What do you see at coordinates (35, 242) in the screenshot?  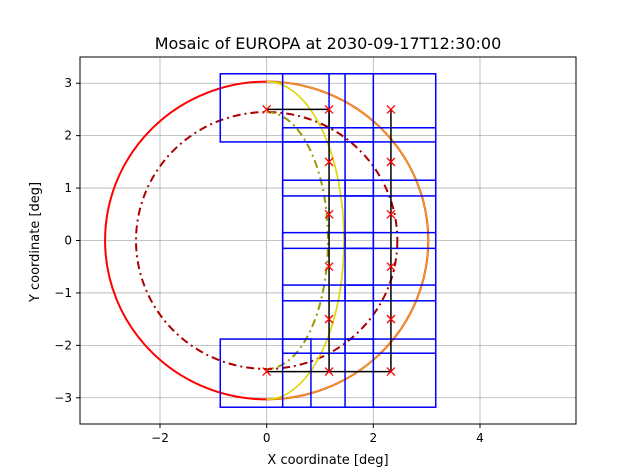 I see `y-axis-label: Y coordinate [deg]` at bounding box center [35, 242].